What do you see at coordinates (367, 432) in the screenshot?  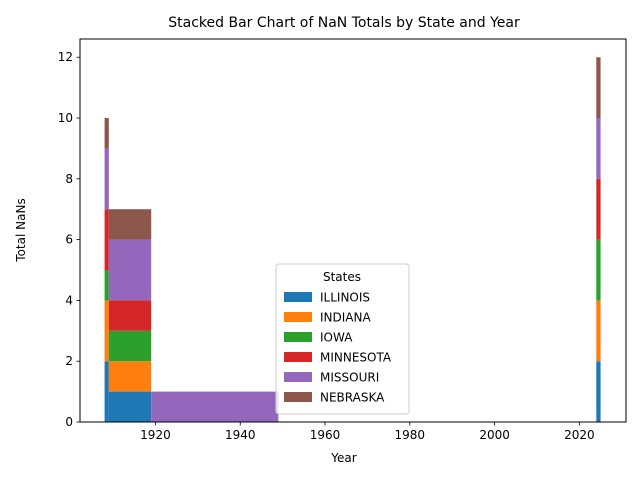 I see `x-axis-ticks: 1920 1940 1960 1980 2000 2020` at bounding box center [367, 432].